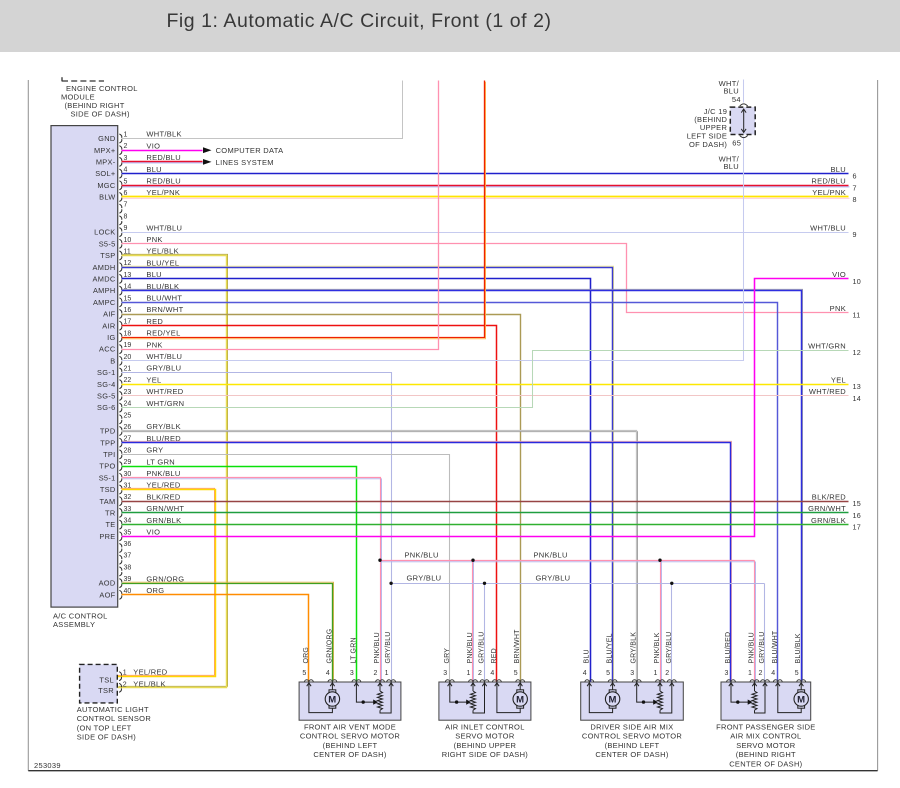 This screenshot has width=900, height=788. Describe the element at coordinates (517, 646) in the screenshot. I see `svg-text: BRN/WHT` at that location.